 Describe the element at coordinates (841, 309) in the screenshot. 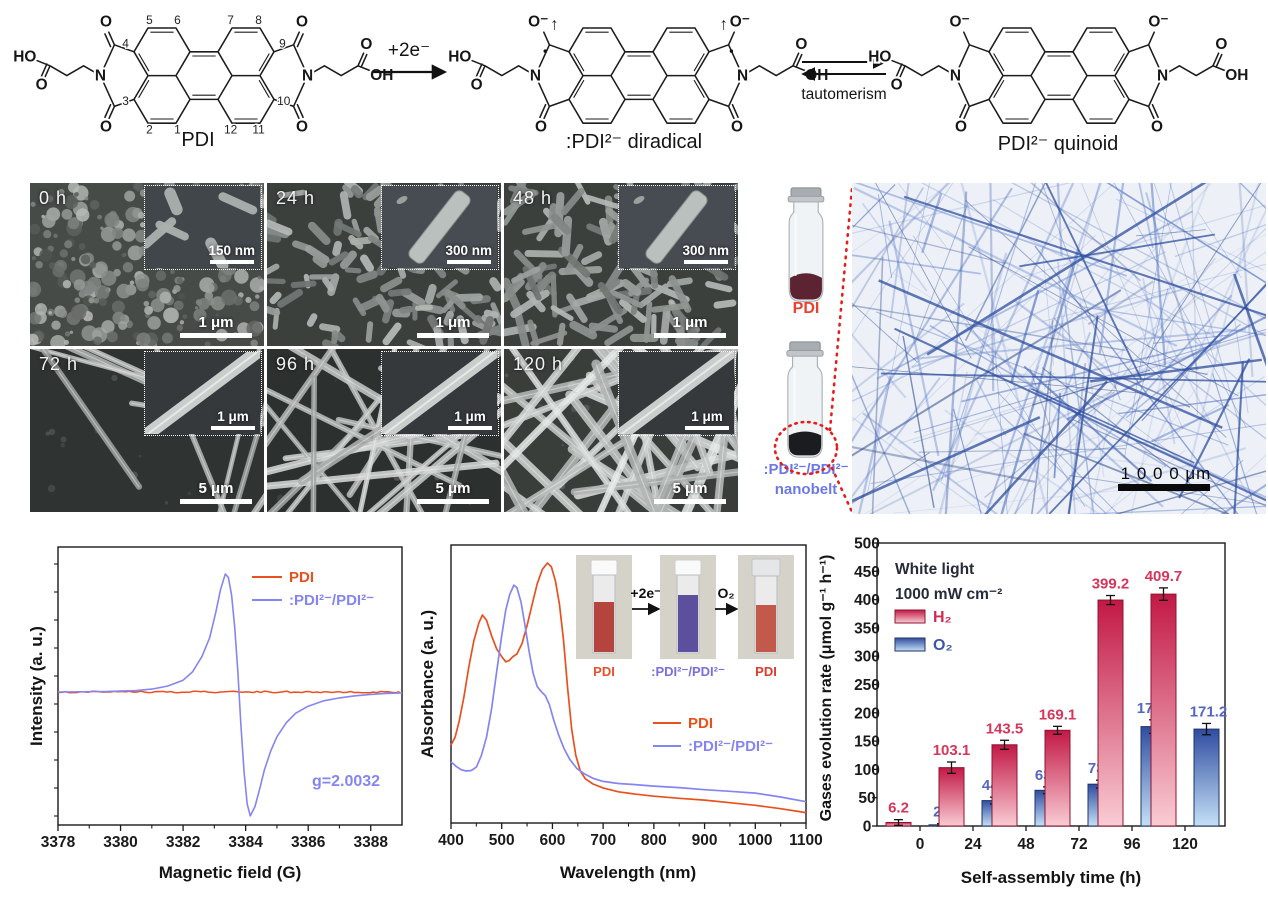

I see `dotted-callout-line` at that location.